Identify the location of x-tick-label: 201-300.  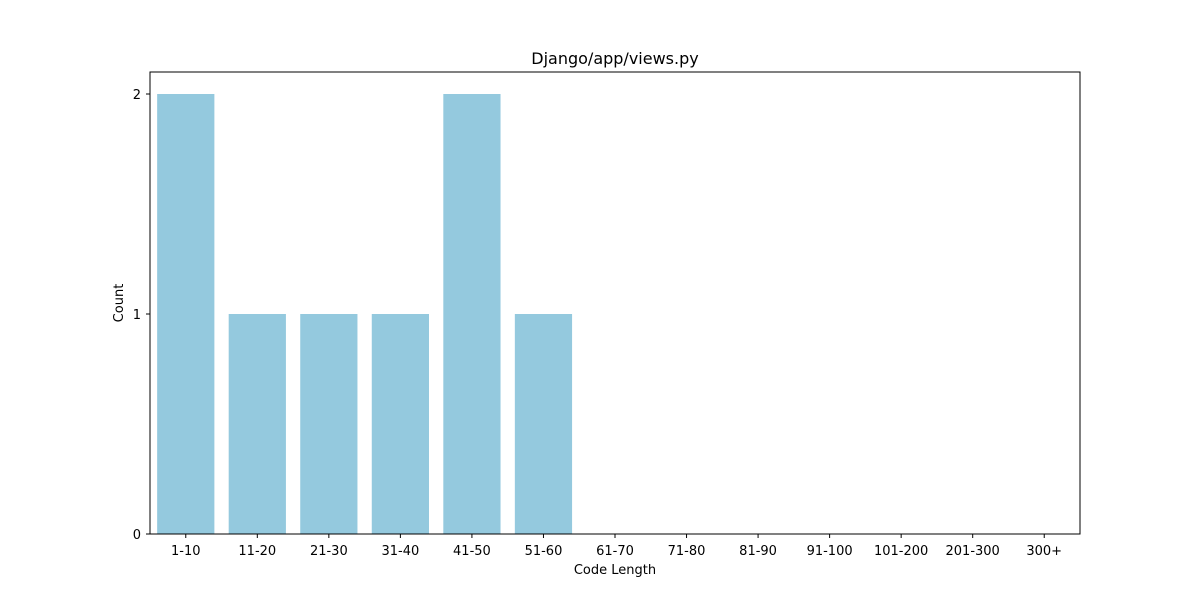
(973, 551).